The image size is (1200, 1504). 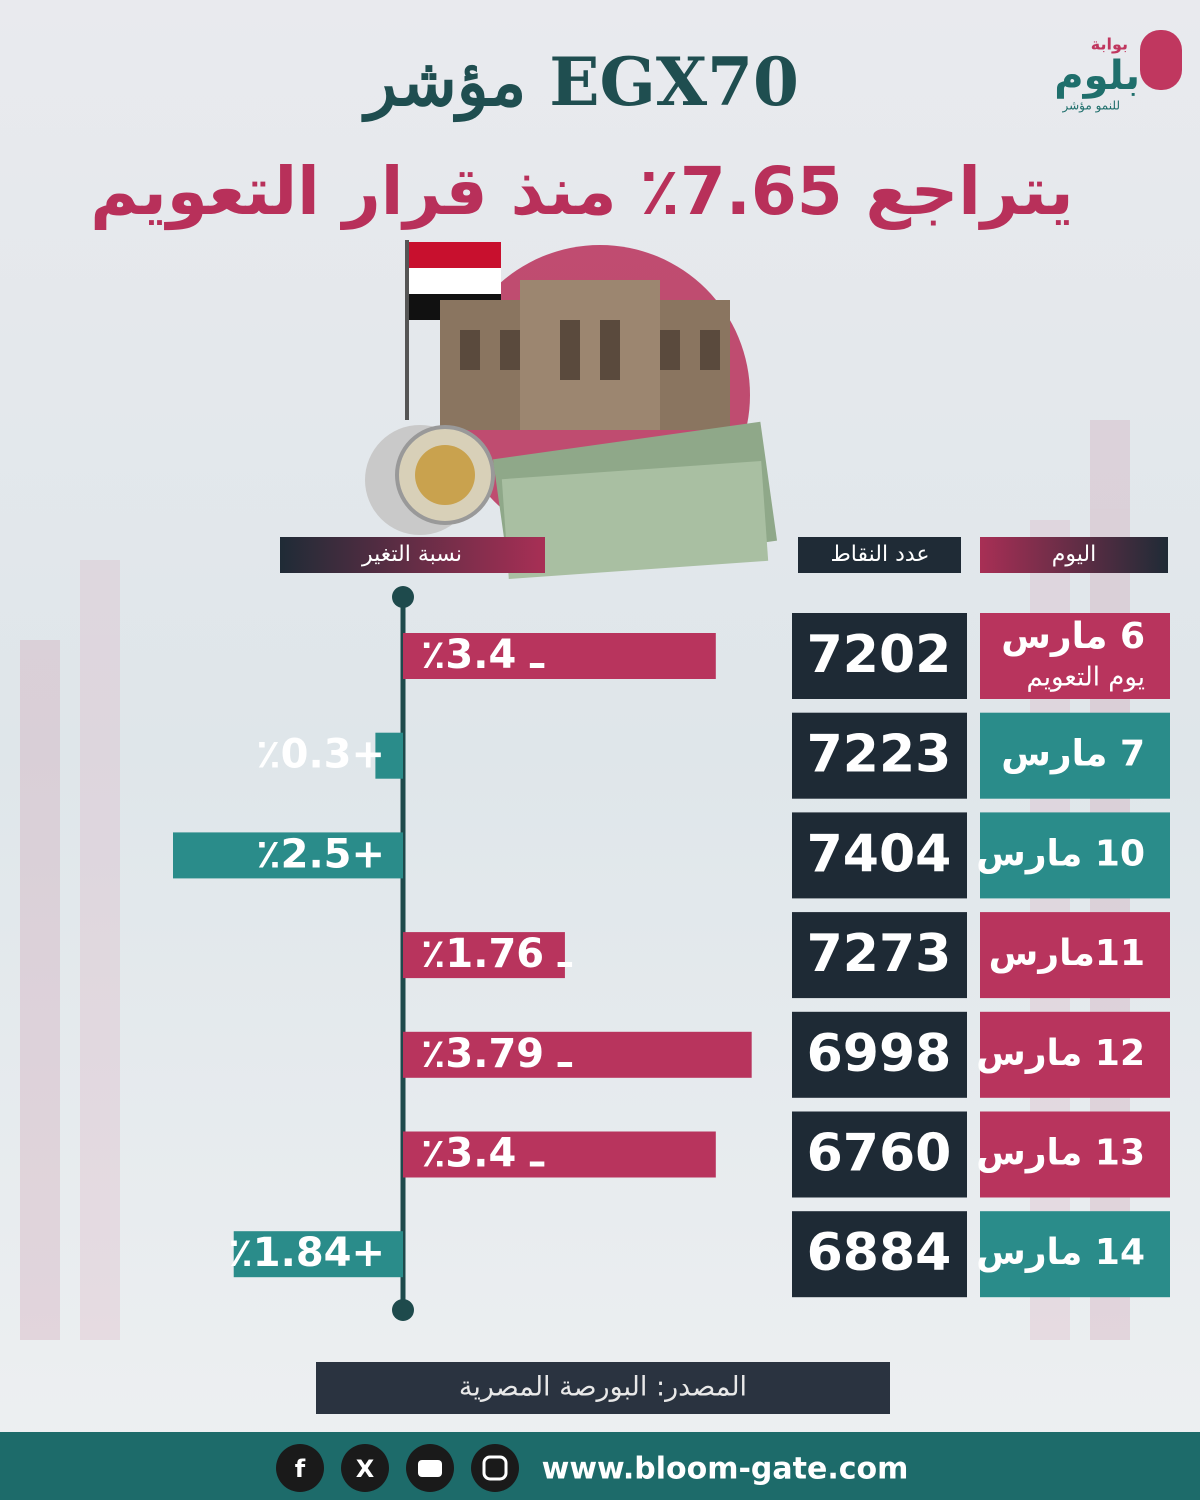 What do you see at coordinates (580, 83) in the screenshot?
I see `title: مؤشر EGX70` at bounding box center [580, 83].